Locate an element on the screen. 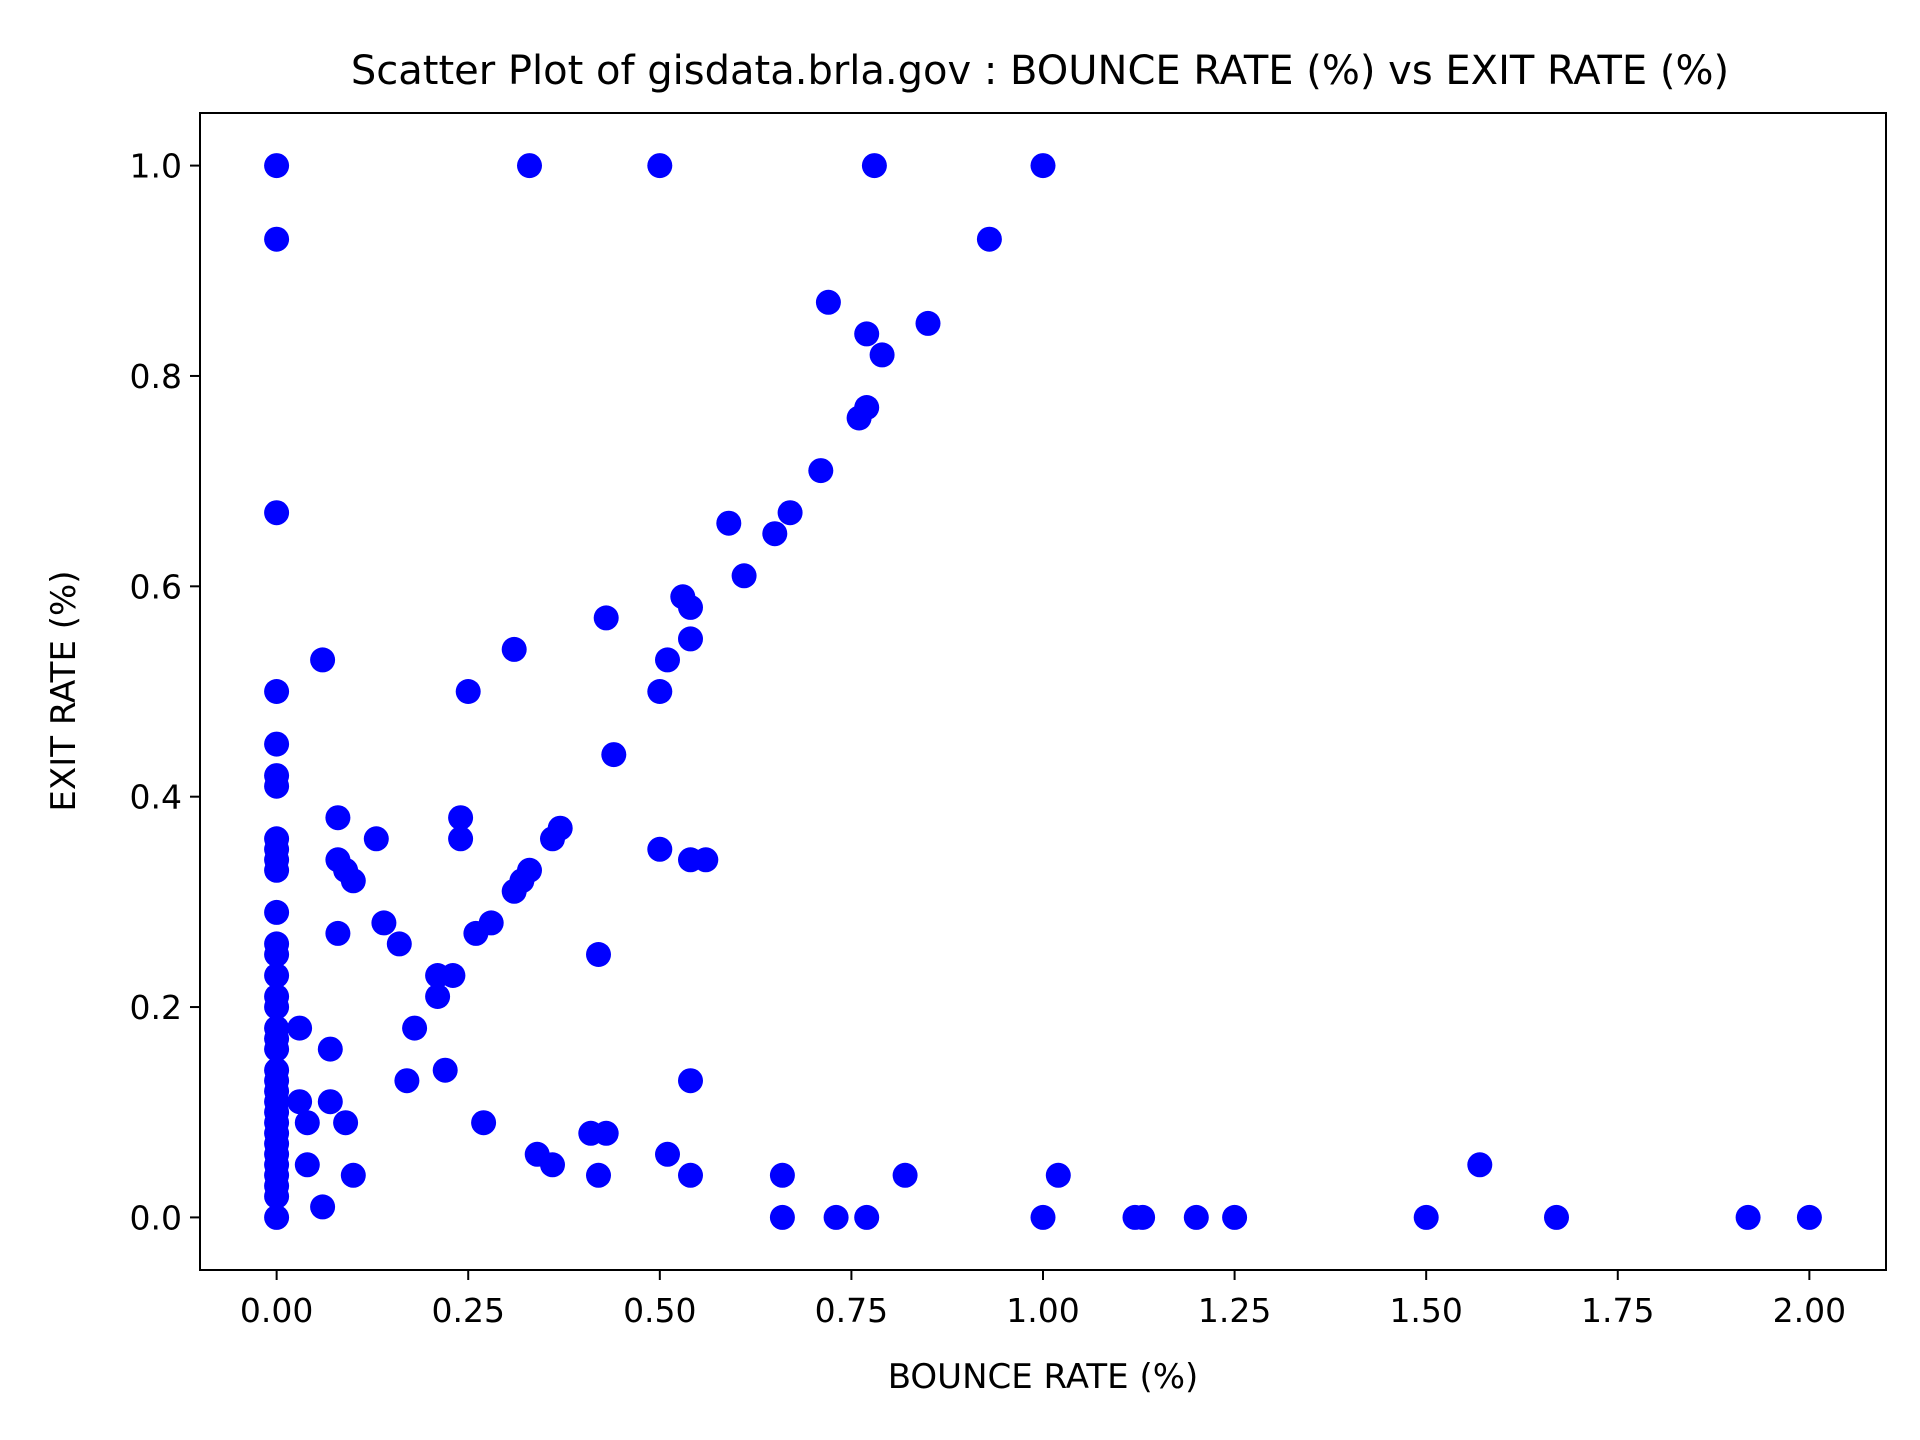 The width and height of the screenshot is (1920, 1440). x-tick-label: 1.25 is located at coordinates (1234, 1310).